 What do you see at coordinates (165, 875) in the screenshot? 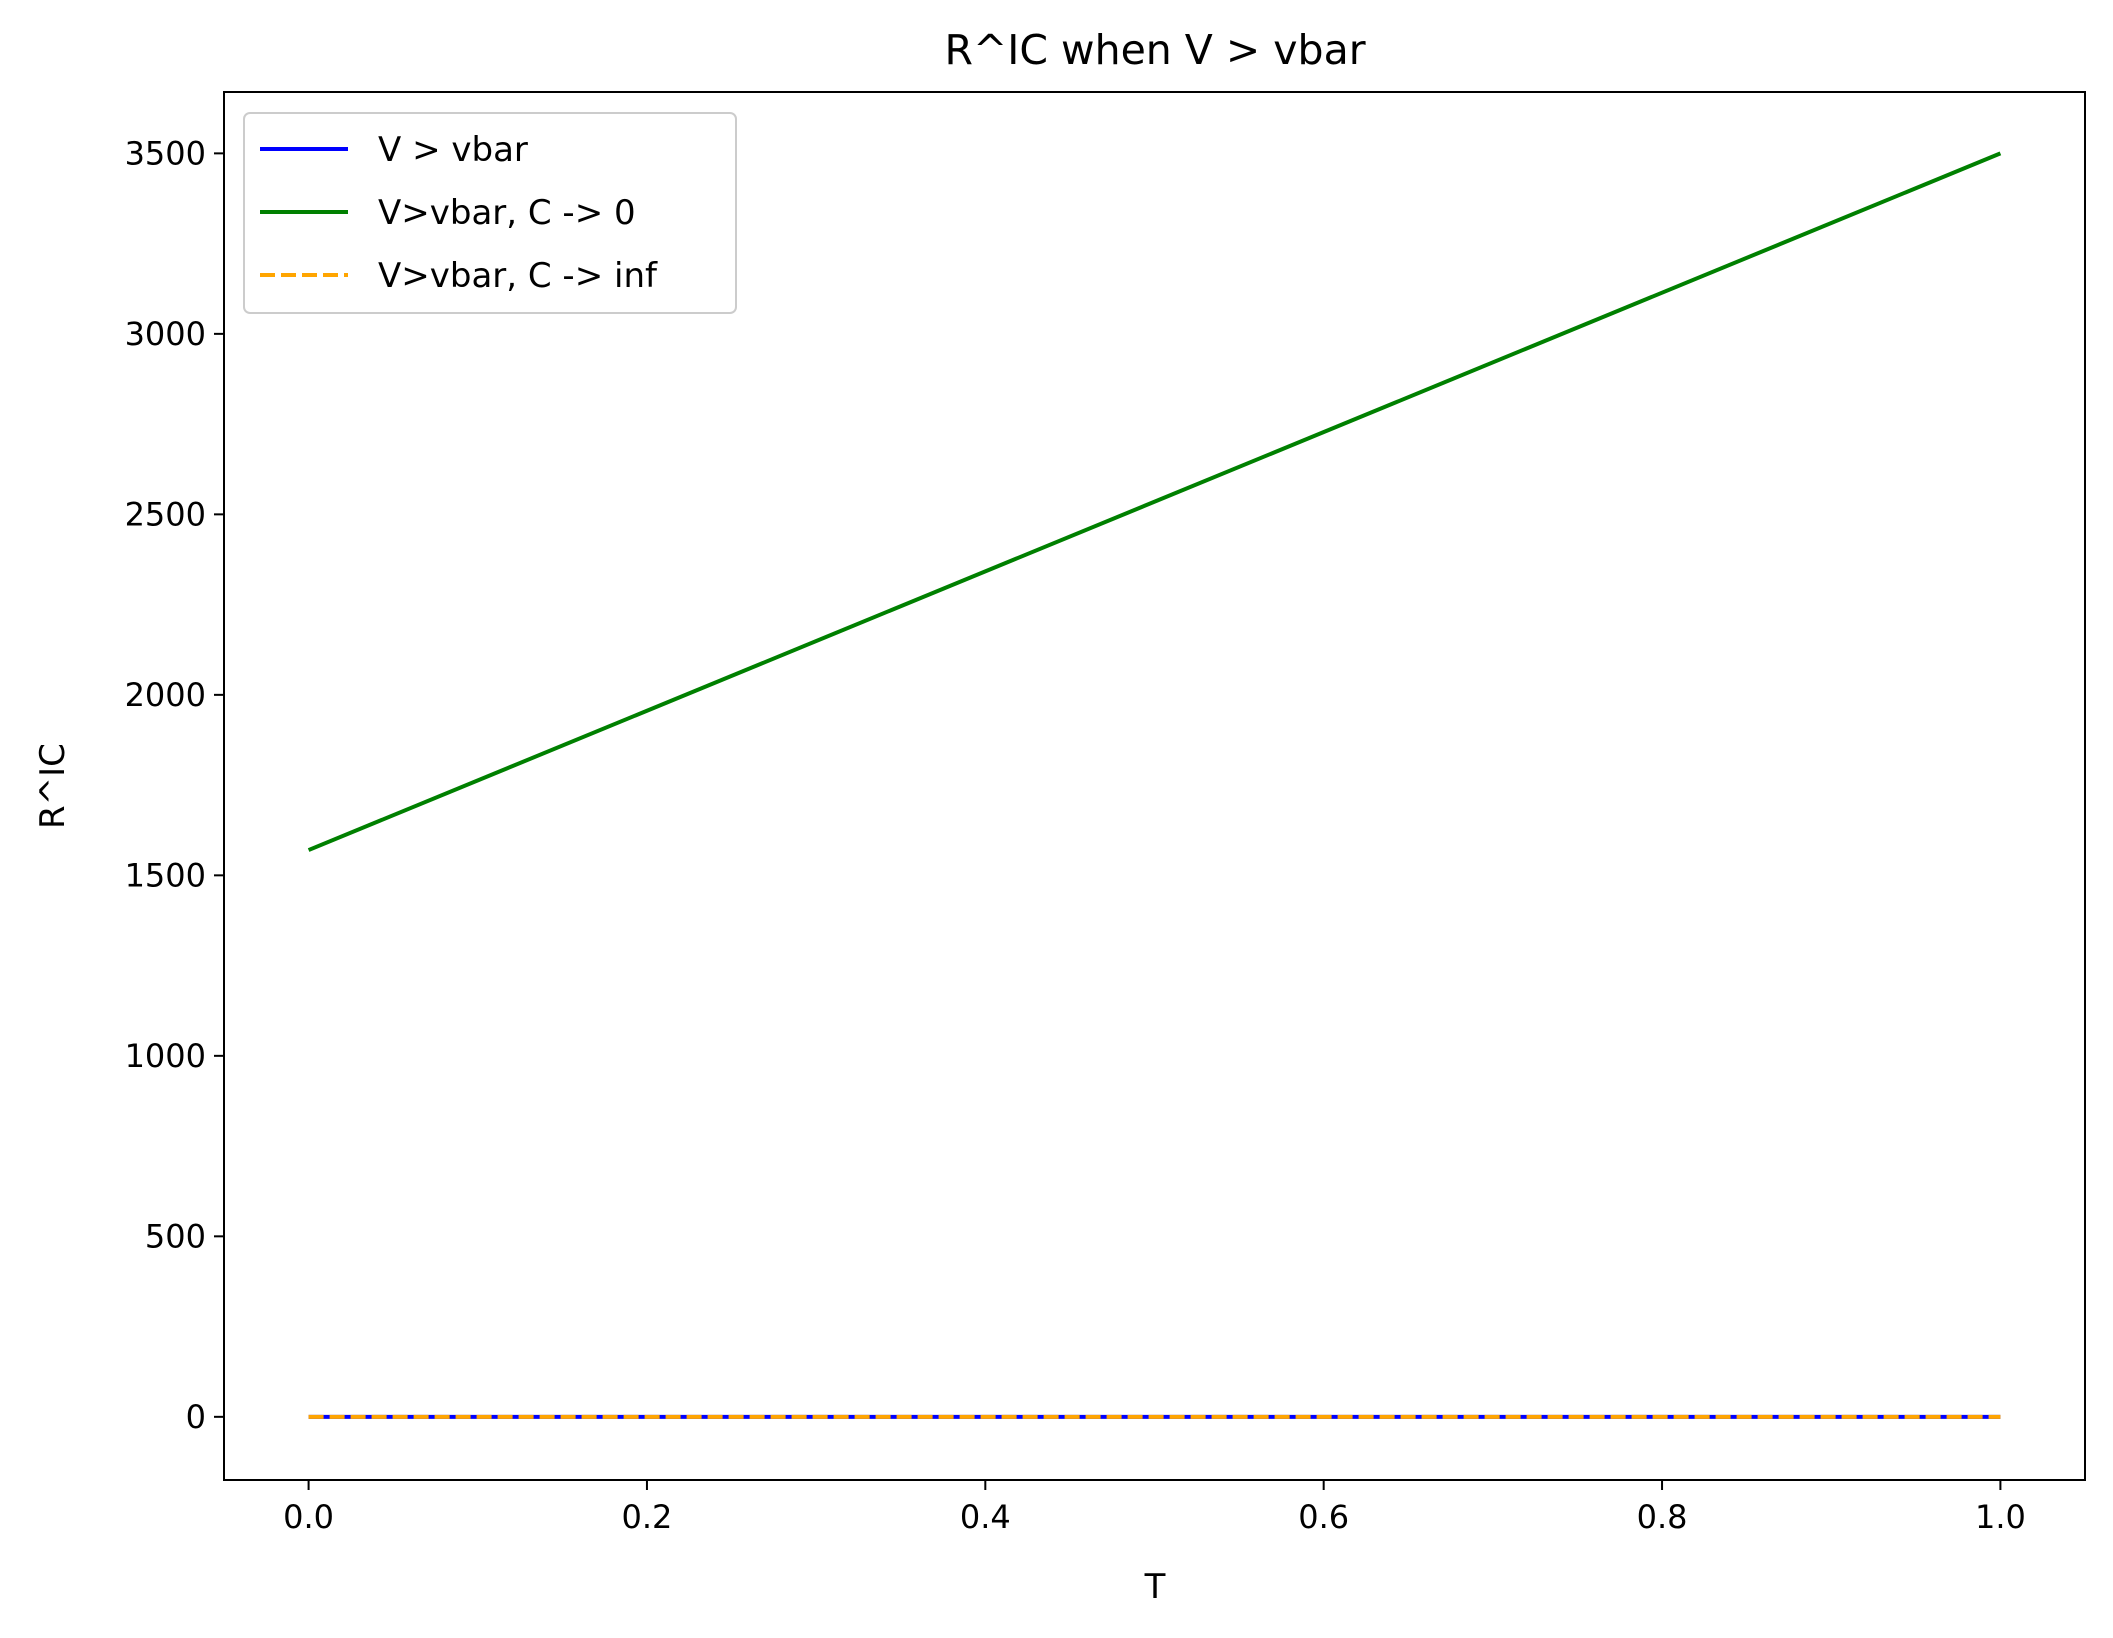
I see `y-tick-label: 1500` at bounding box center [165, 875].